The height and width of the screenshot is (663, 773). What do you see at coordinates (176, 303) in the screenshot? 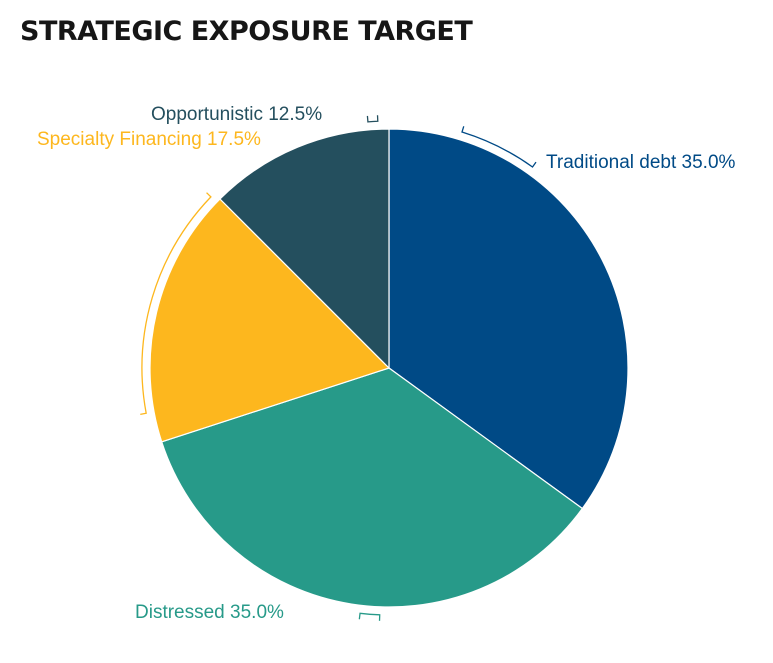
I see `label-bracket-specialty-financing` at bounding box center [176, 303].